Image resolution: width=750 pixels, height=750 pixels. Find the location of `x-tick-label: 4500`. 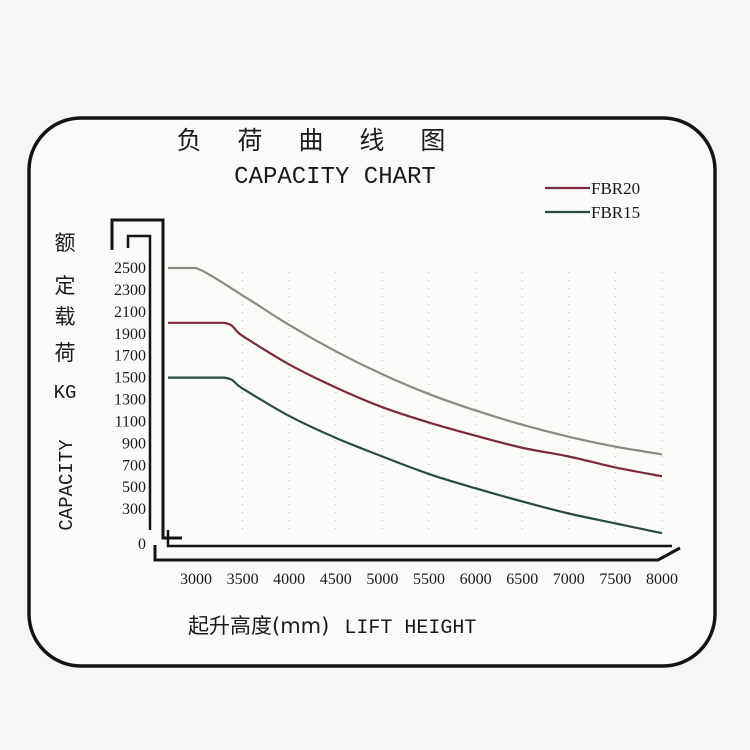

x-tick-label: 4500 is located at coordinates (336, 579).